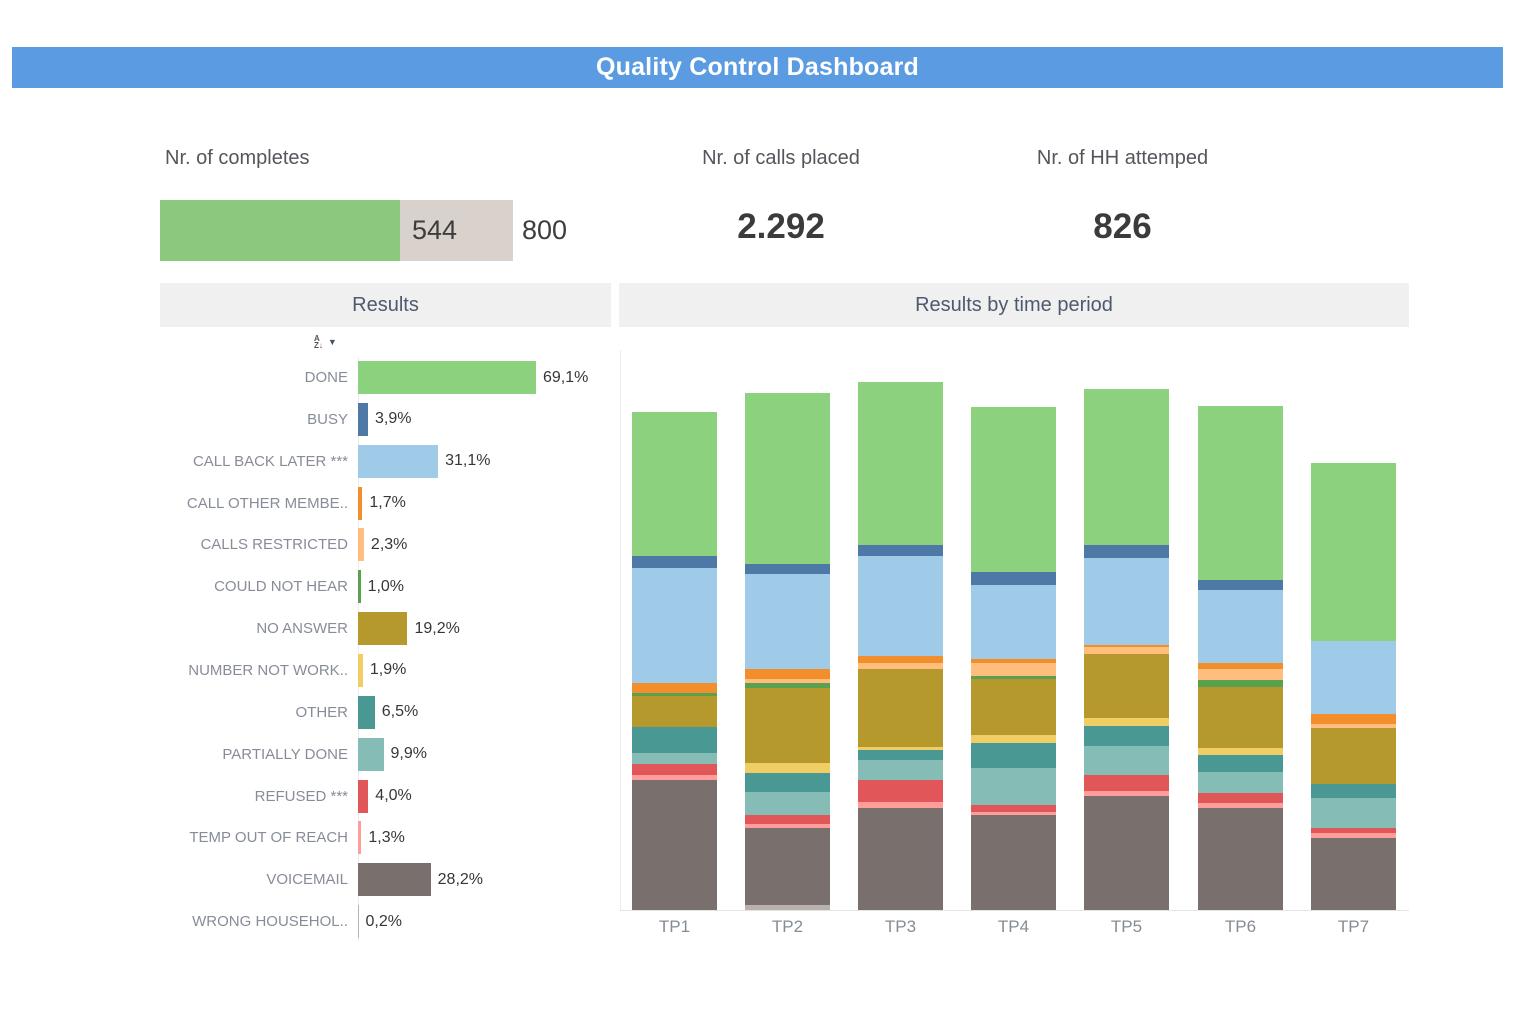 The width and height of the screenshot is (1515, 1021). I want to click on segment-wrong-househol, so click(787, 907).